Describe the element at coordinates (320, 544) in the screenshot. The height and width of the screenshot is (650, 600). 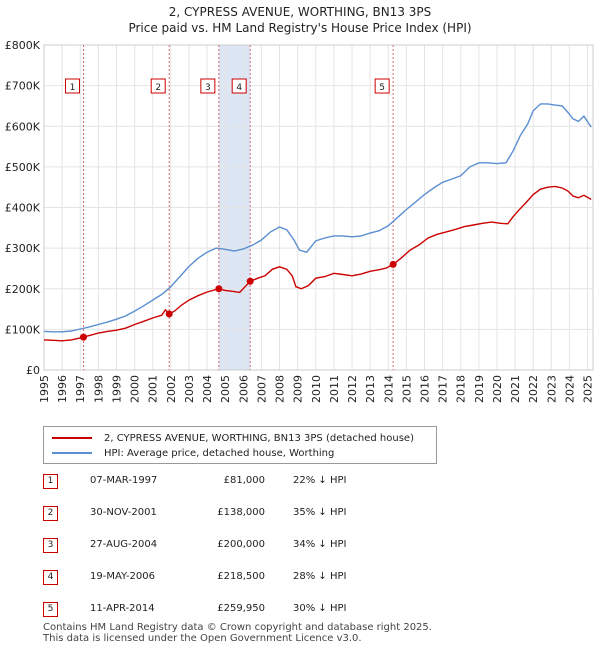
I see `row-hpi-diff: 34% ↓ HPI` at that location.